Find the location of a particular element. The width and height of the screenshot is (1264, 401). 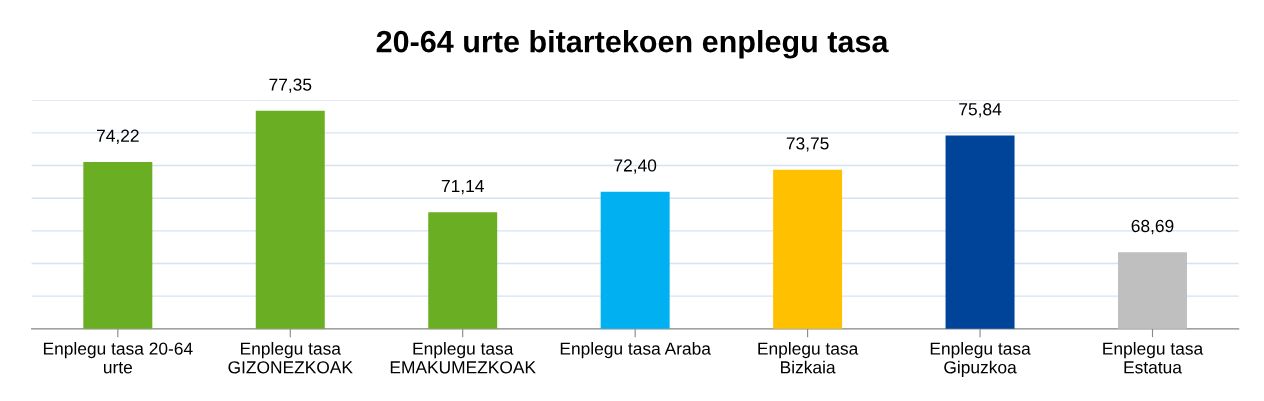

x-tick-label: Enplegu tasa Estatua is located at coordinates (1153, 358).